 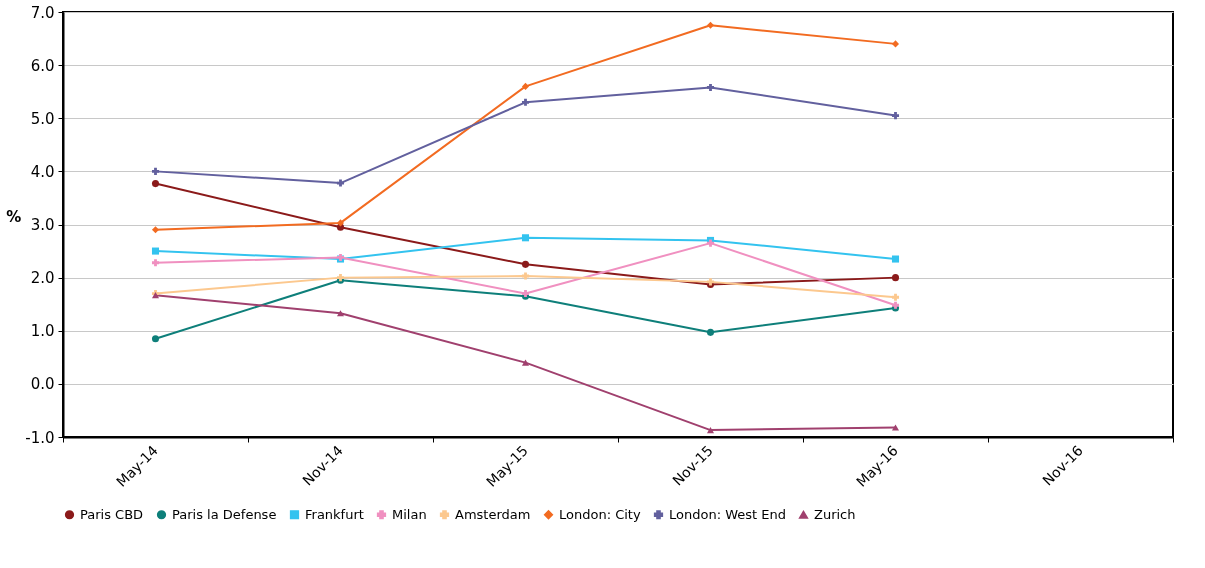 I want to click on legend-label: Amsterdam, so click(x=493, y=514).